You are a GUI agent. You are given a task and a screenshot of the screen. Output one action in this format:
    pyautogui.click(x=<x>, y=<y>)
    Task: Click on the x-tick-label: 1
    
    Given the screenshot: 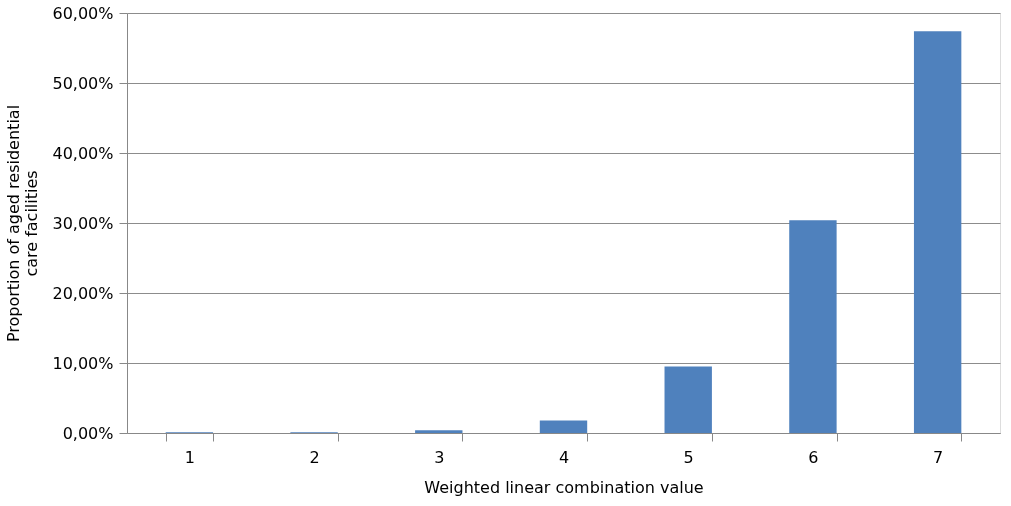 What is the action you would take?
    pyautogui.click(x=189, y=457)
    